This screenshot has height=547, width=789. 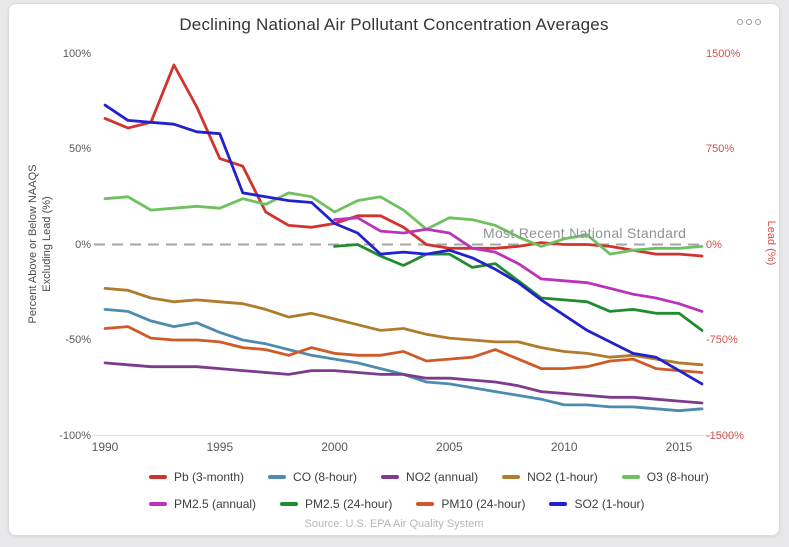 What do you see at coordinates (220, 447) in the screenshot?
I see `x-axis-tick-label: 1995` at bounding box center [220, 447].